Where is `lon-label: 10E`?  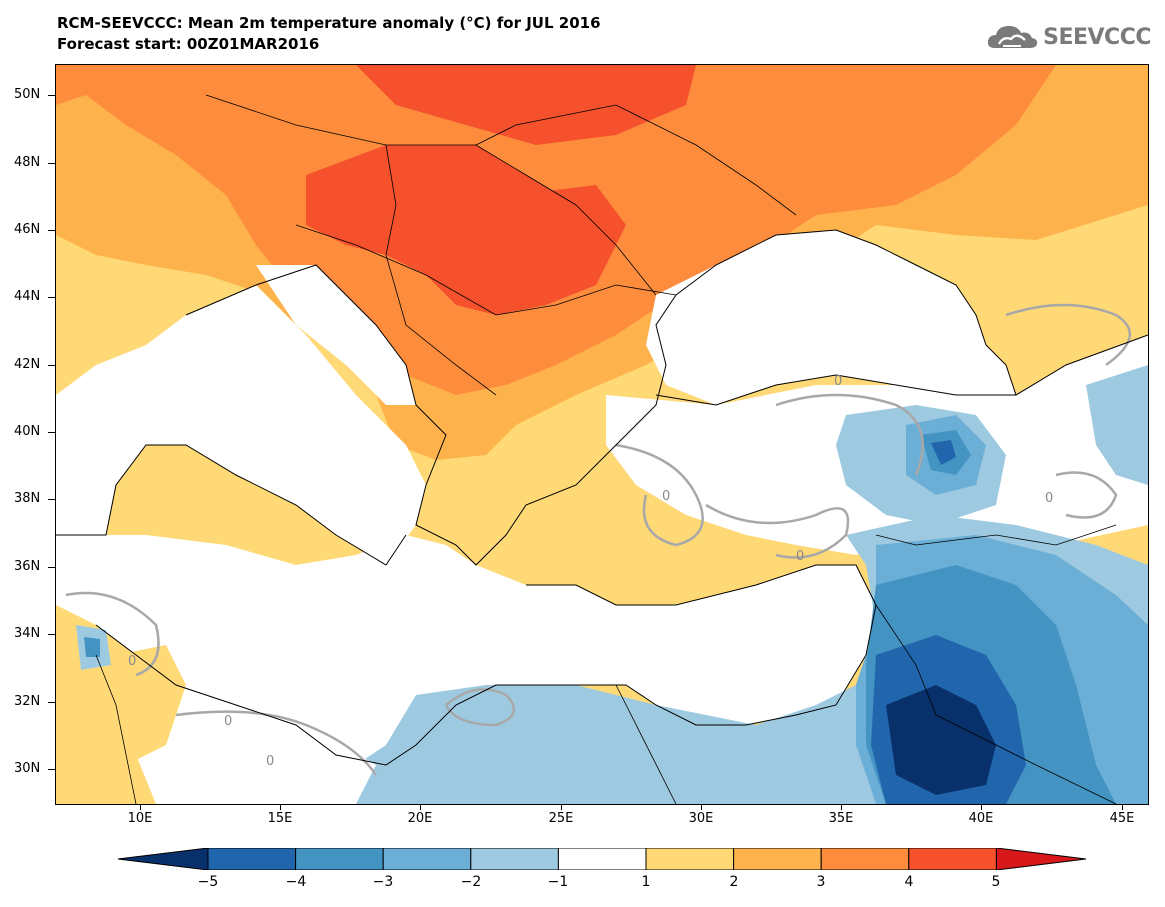
lon-label: 10E is located at coordinates (140, 818).